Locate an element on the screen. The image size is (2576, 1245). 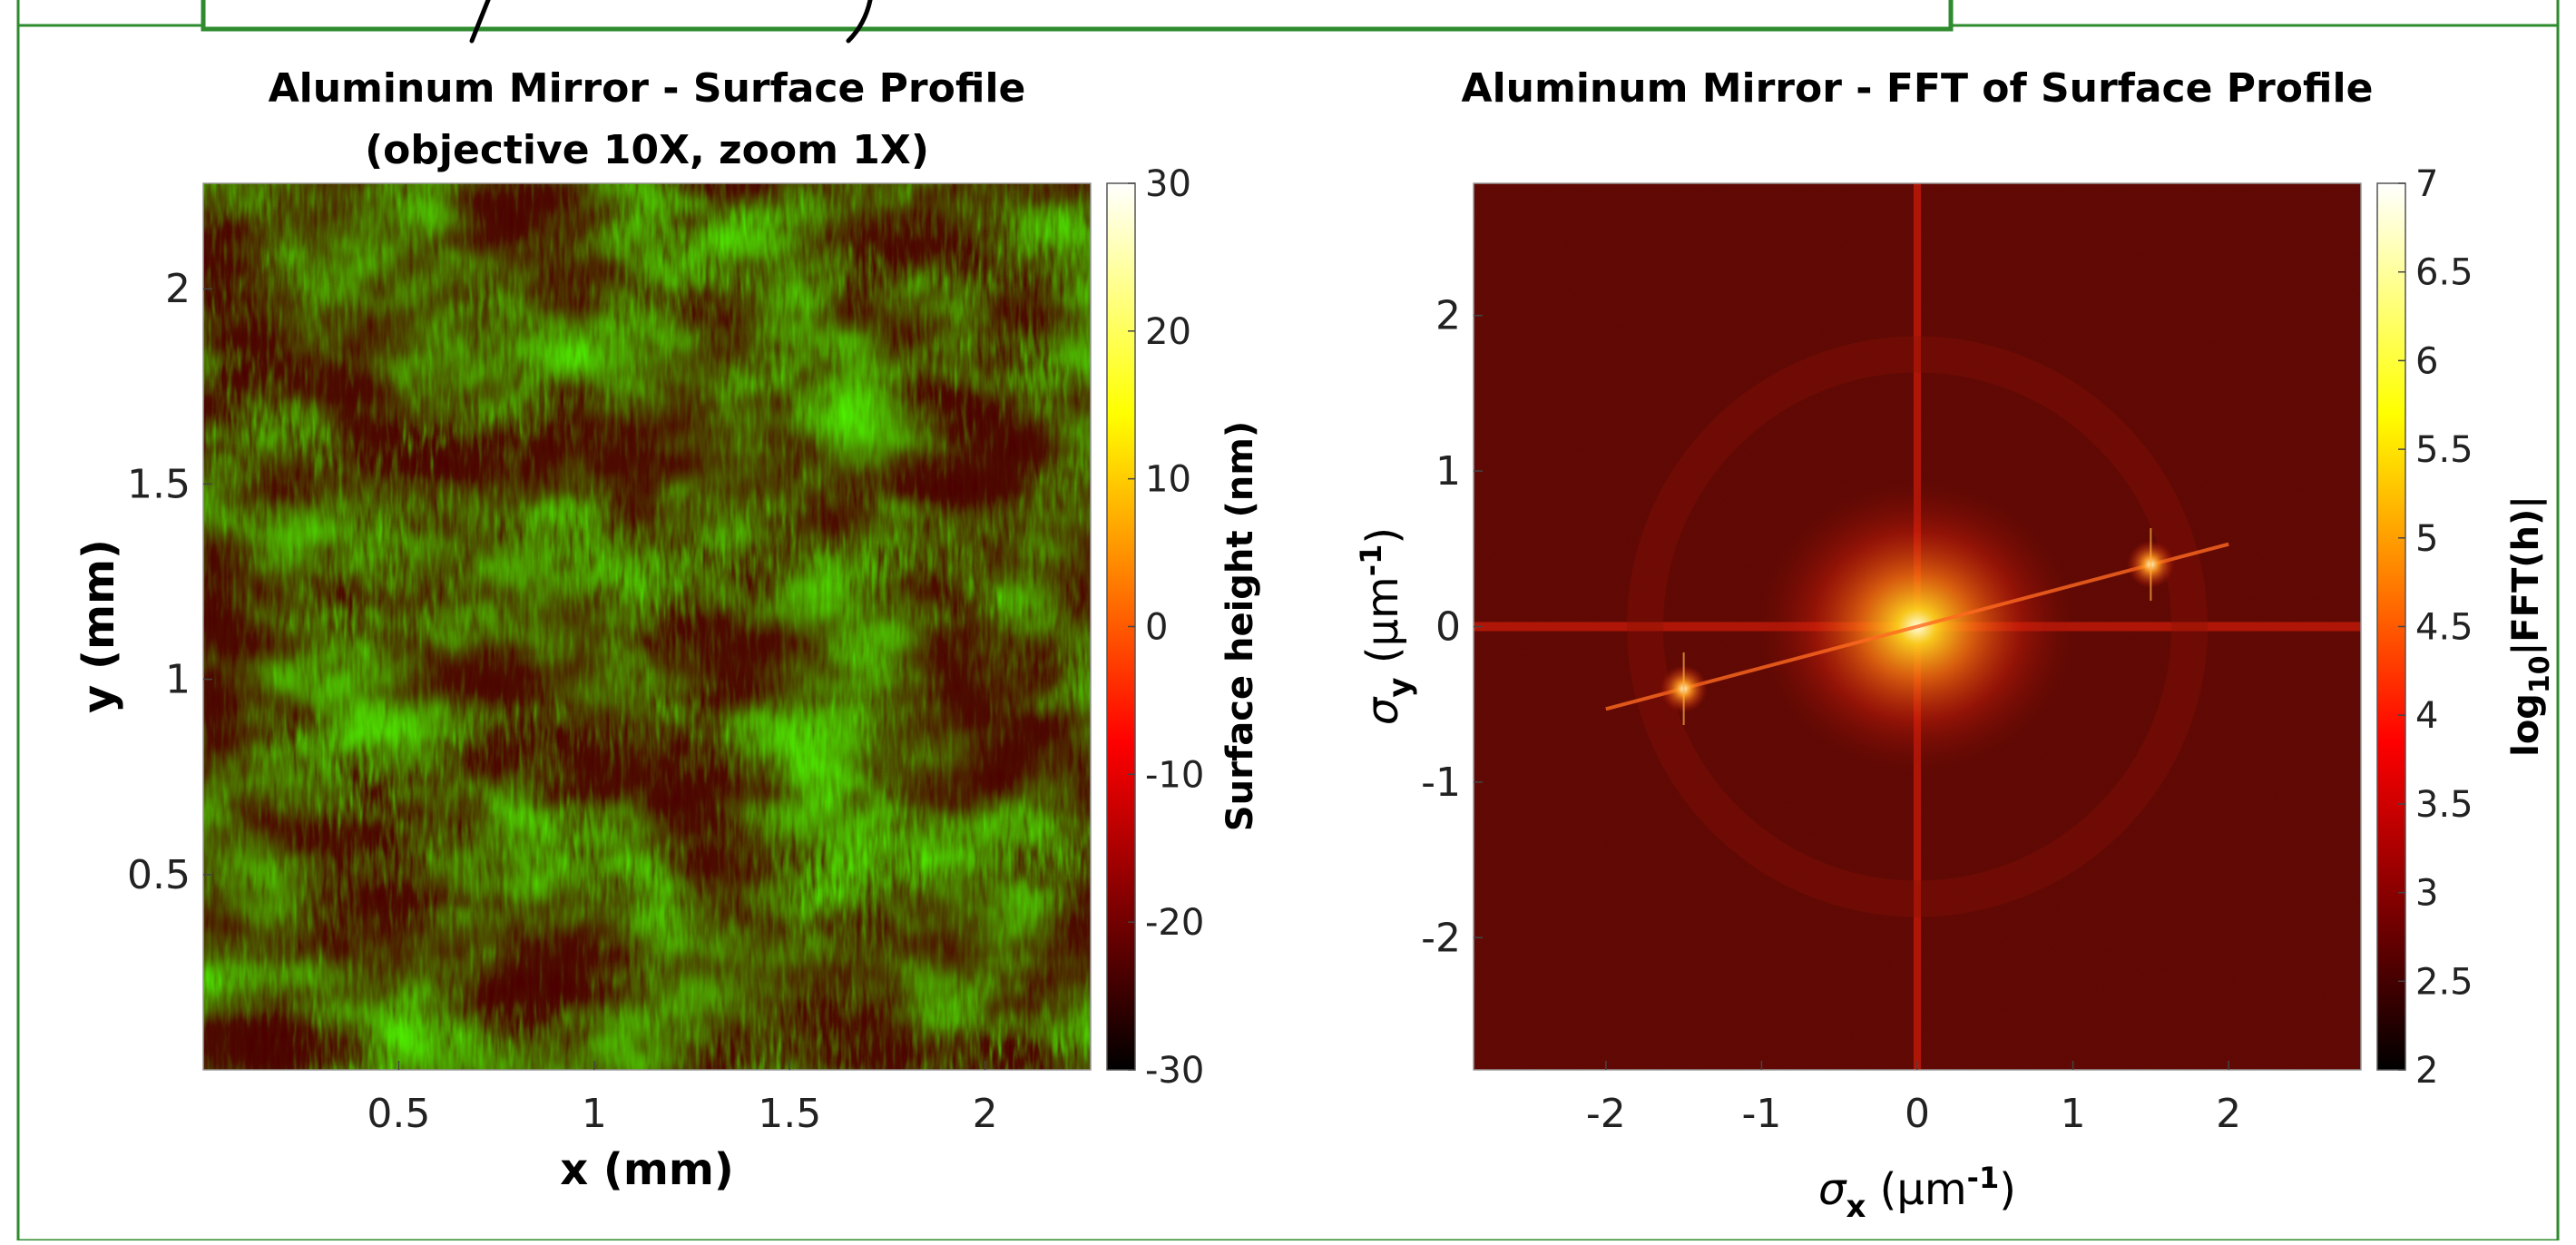
fft-halo-ring is located at coordinates (1917, 626).